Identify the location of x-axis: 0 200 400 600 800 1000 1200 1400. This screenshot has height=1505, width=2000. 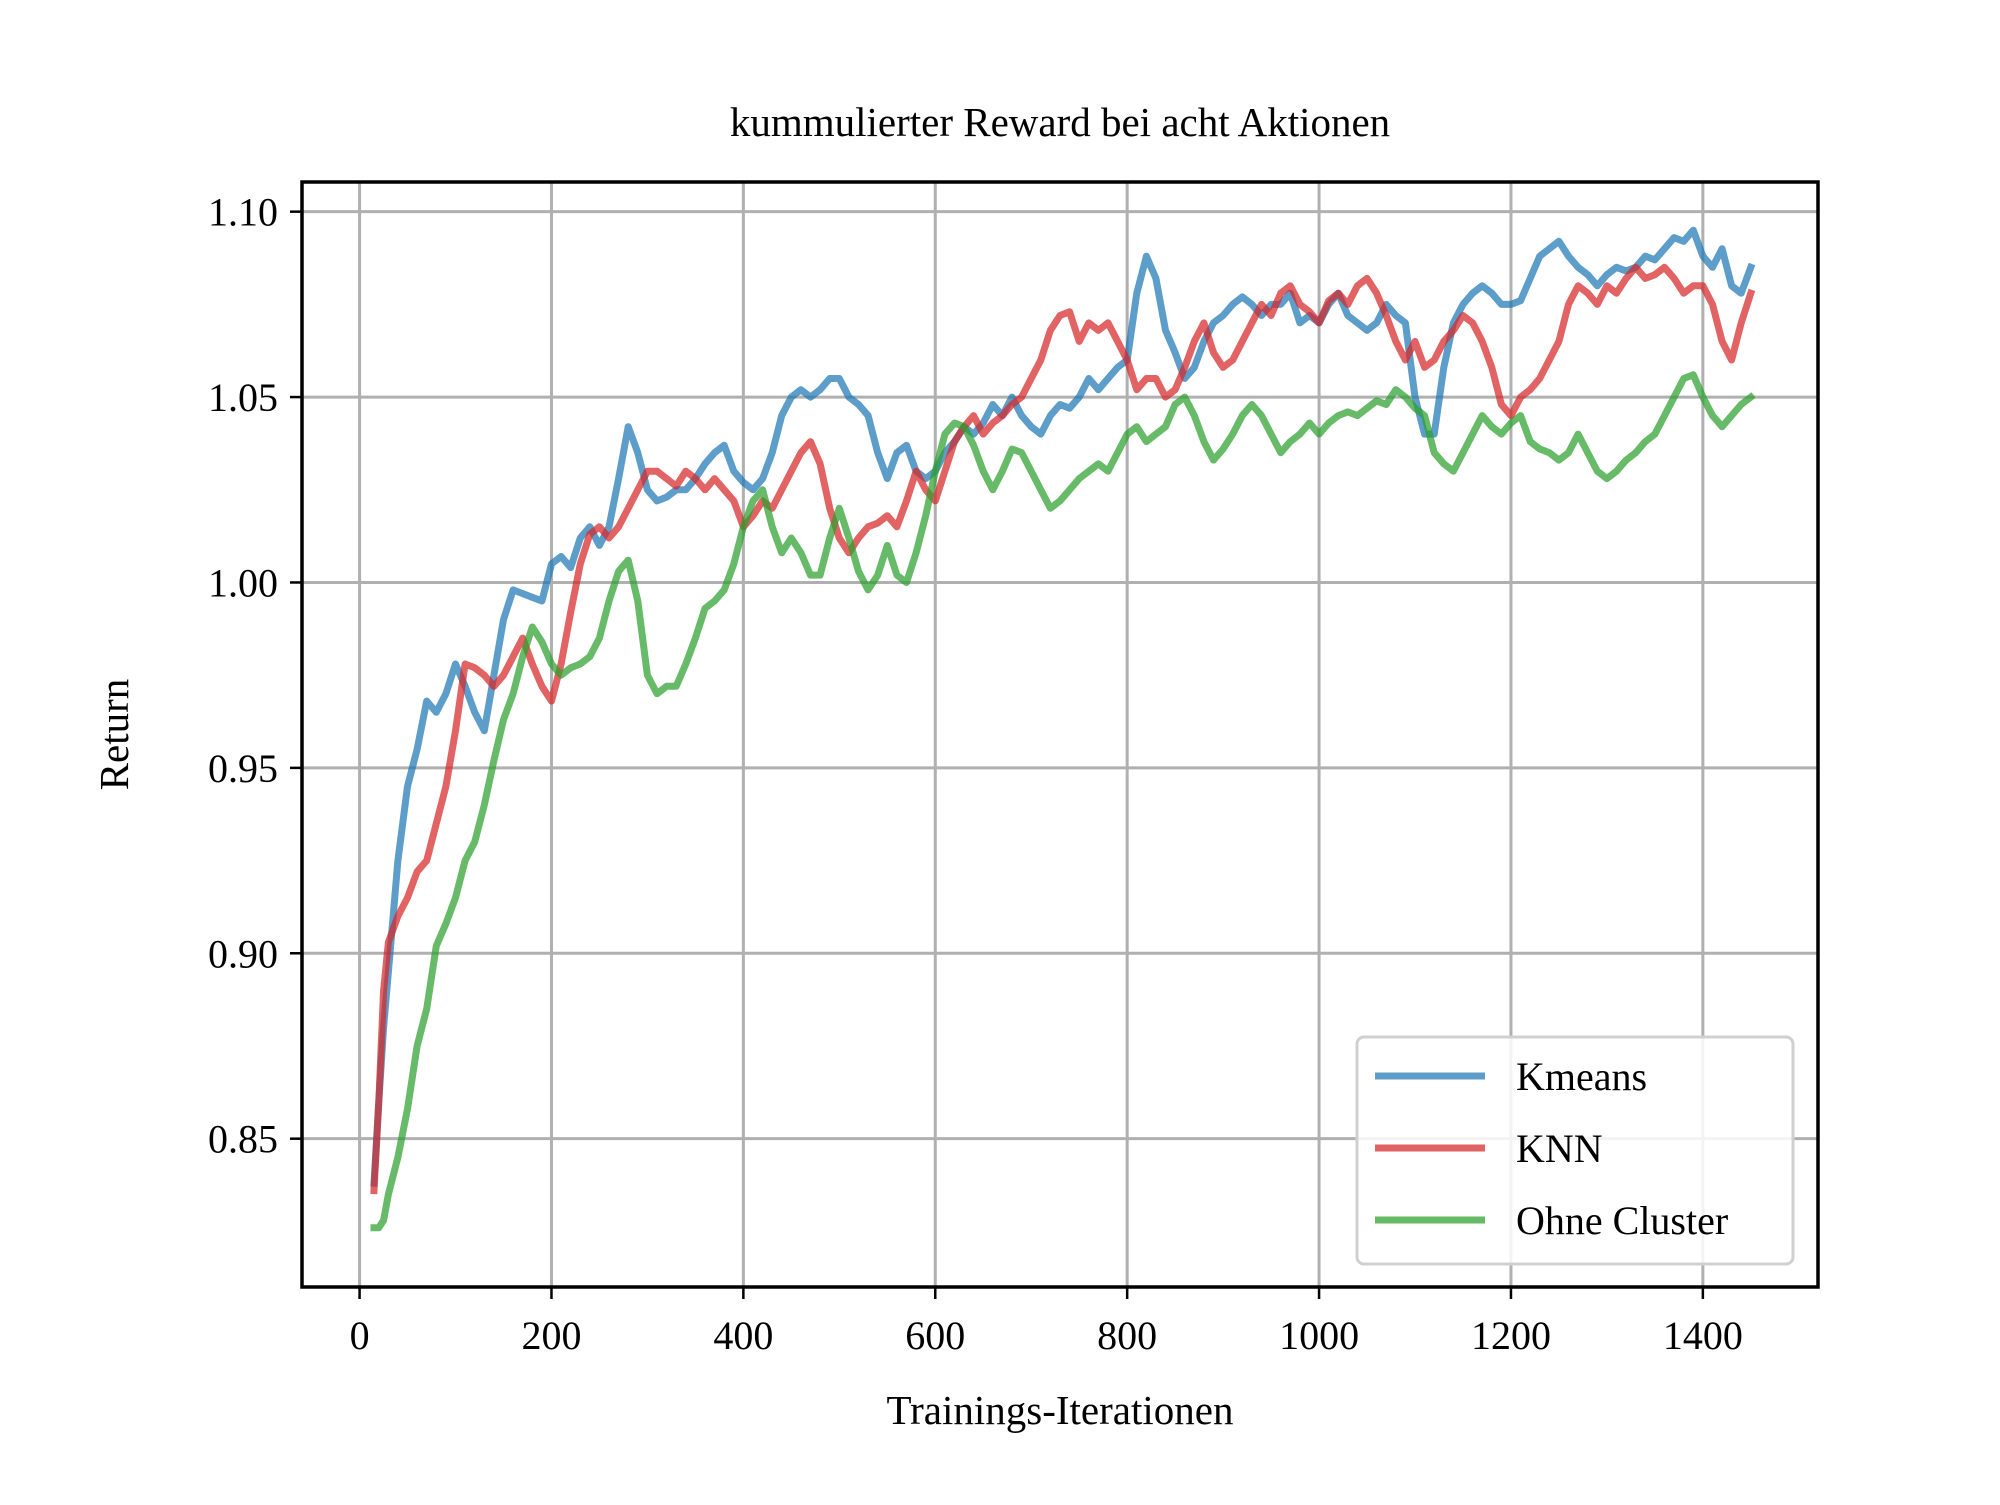
(1046, 1322).